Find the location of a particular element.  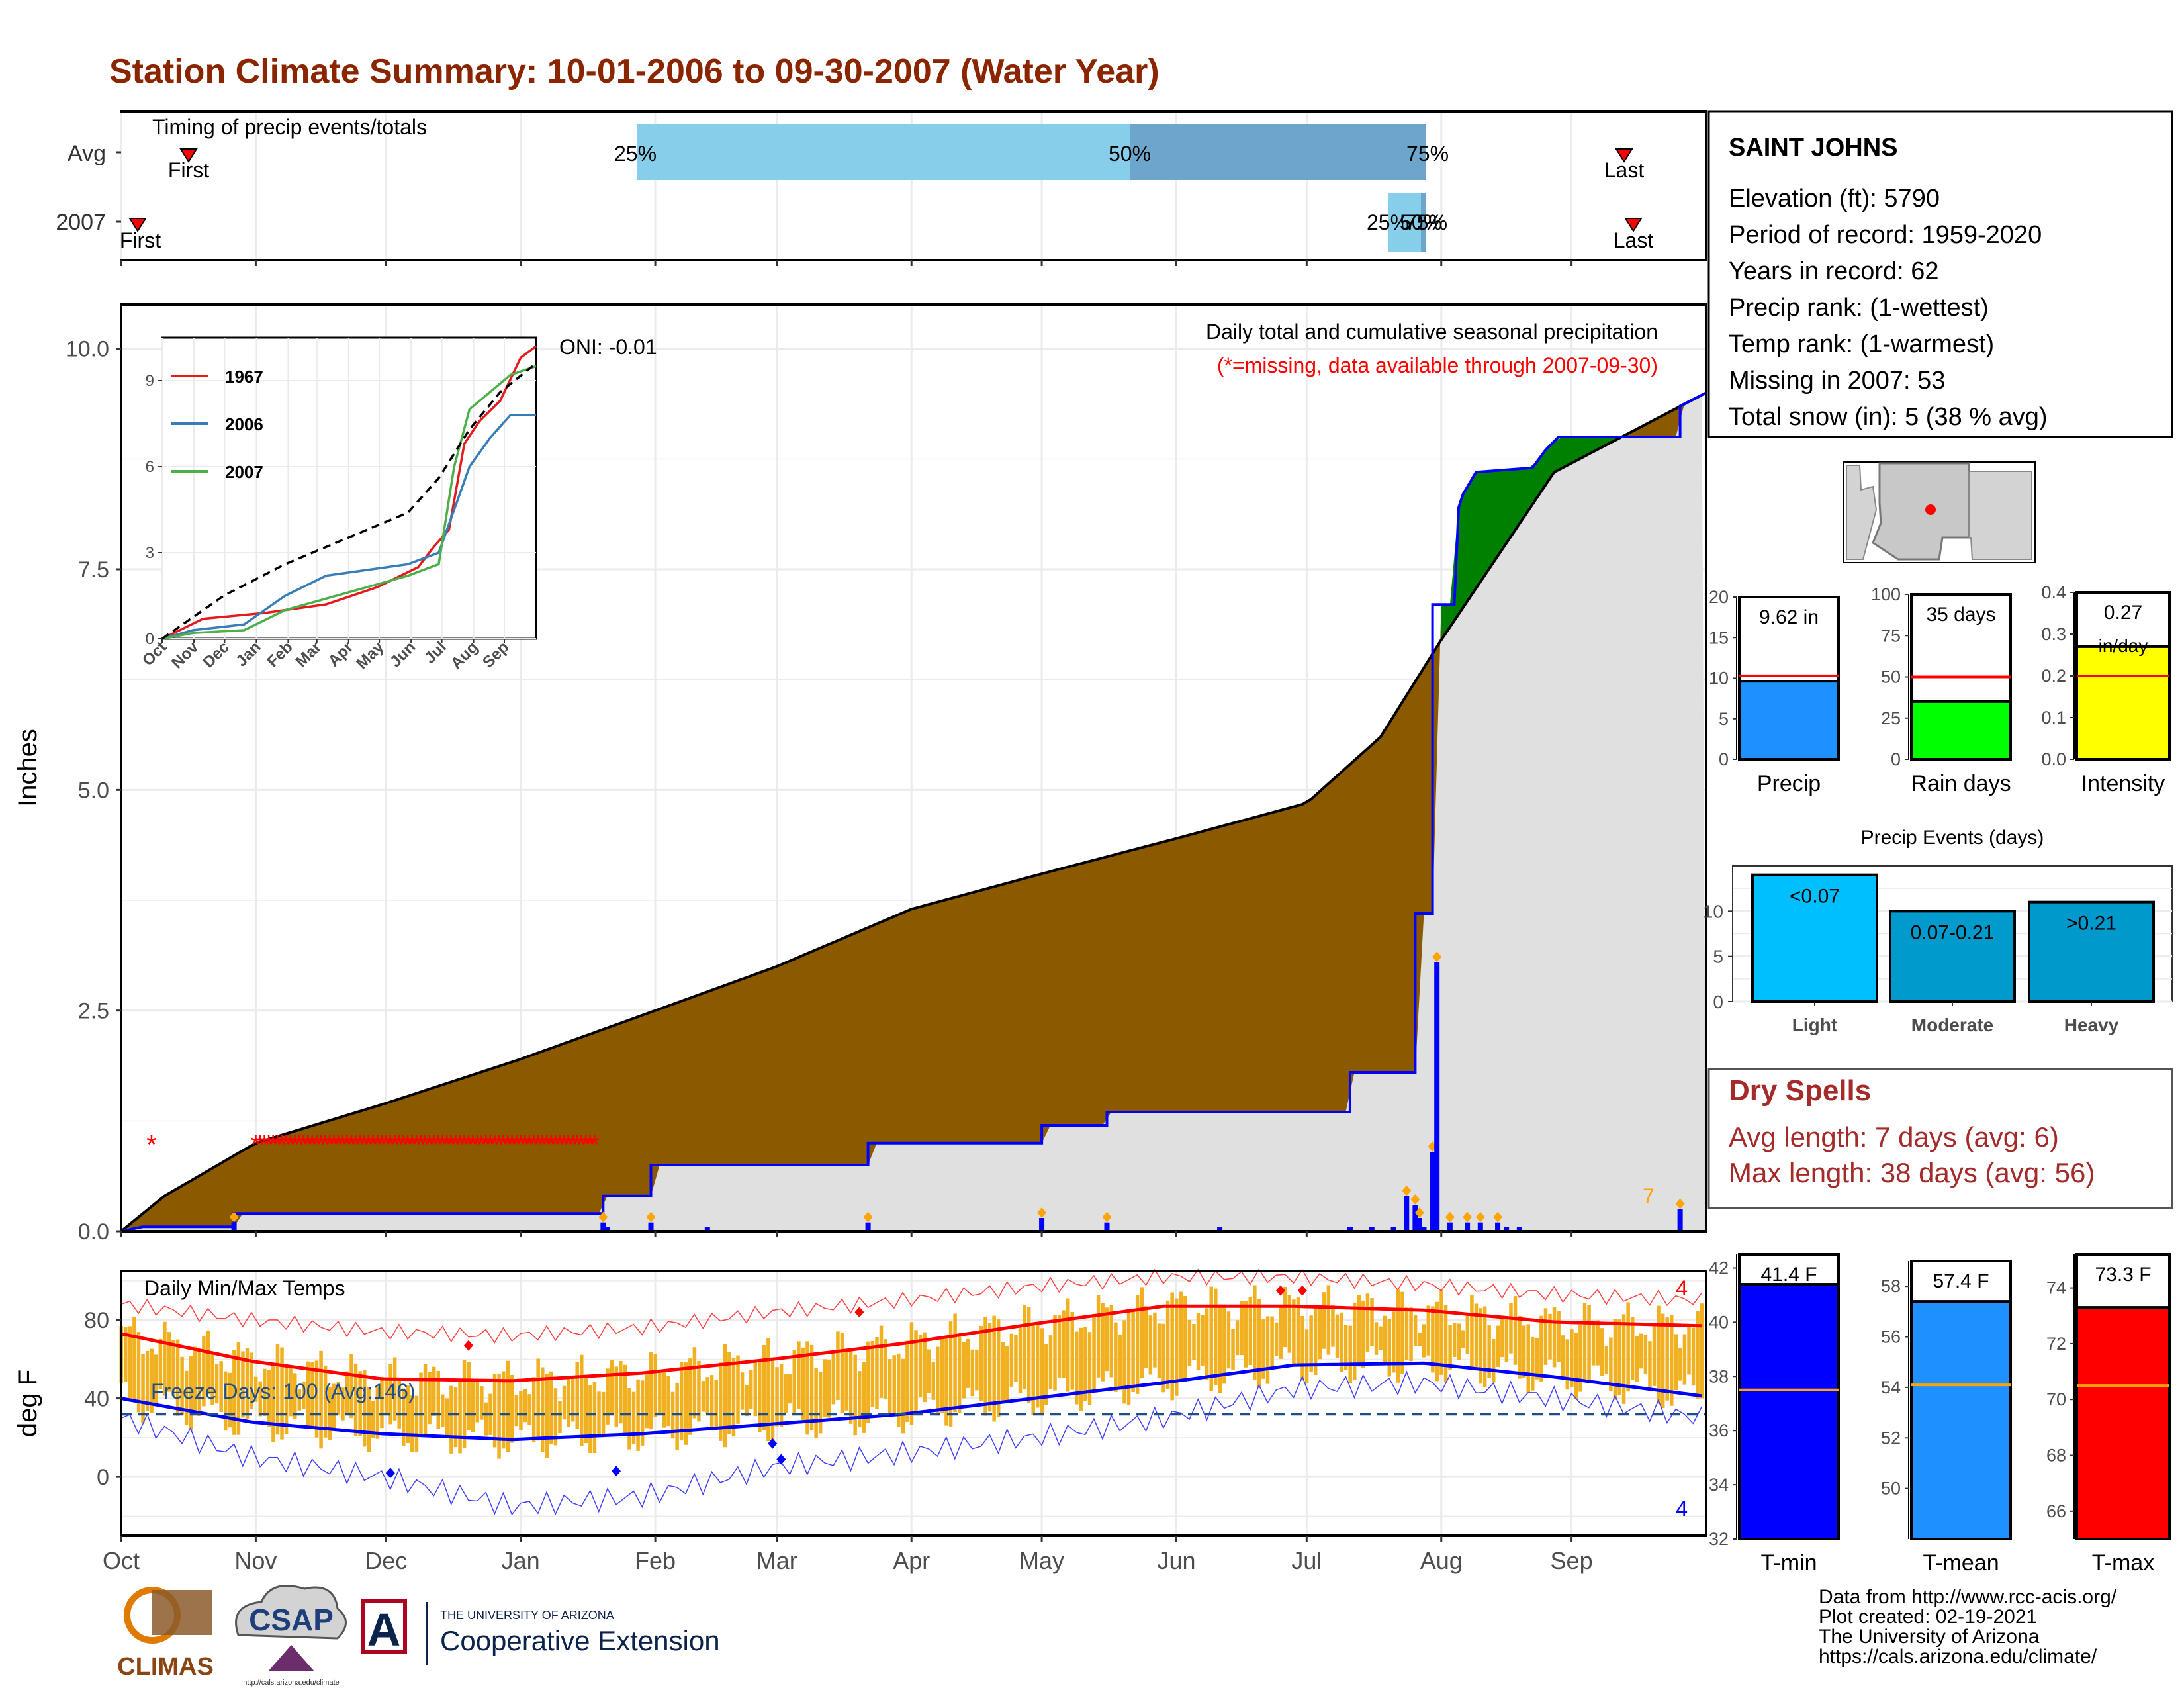

stat-ytick-label: 58 is located at coordinates (1891, 1286).